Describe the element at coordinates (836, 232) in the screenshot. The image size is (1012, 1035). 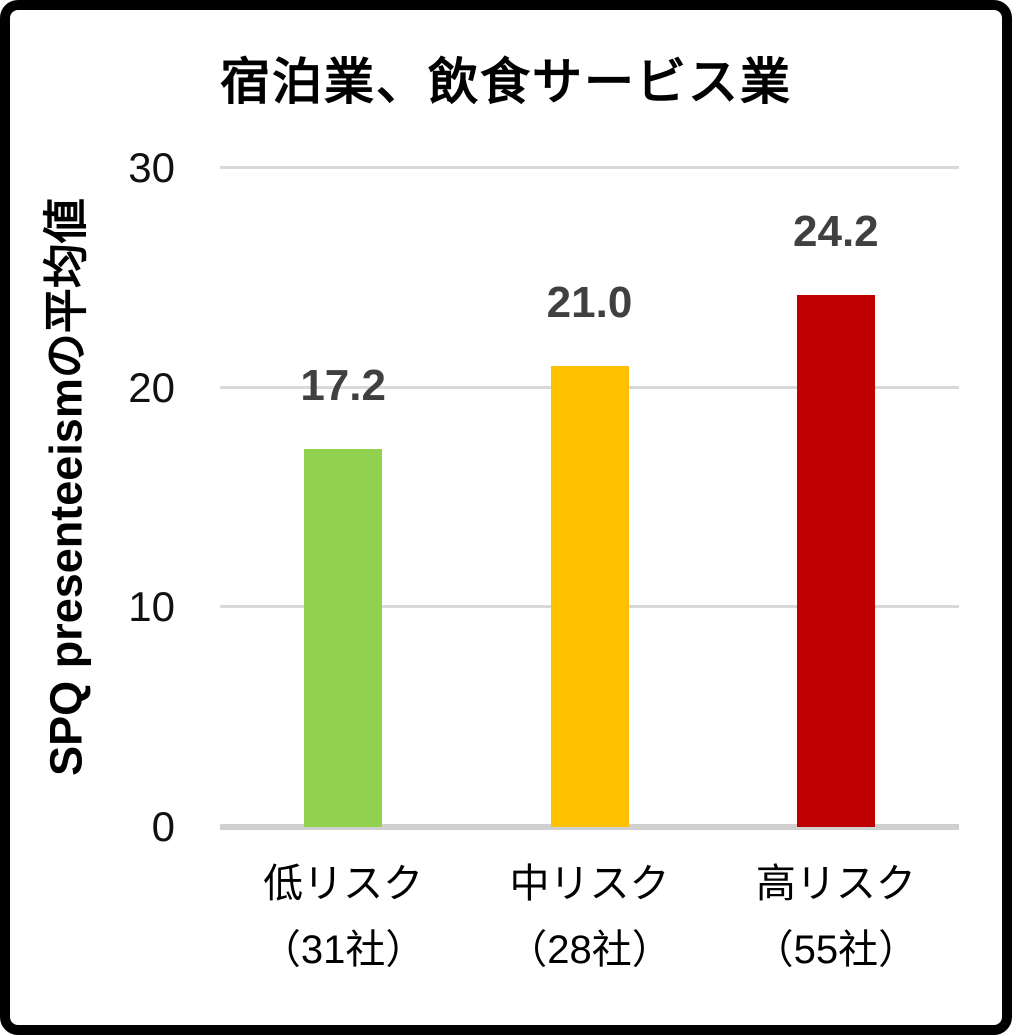
I see `bar-value-label-2: 24.2` at that location.